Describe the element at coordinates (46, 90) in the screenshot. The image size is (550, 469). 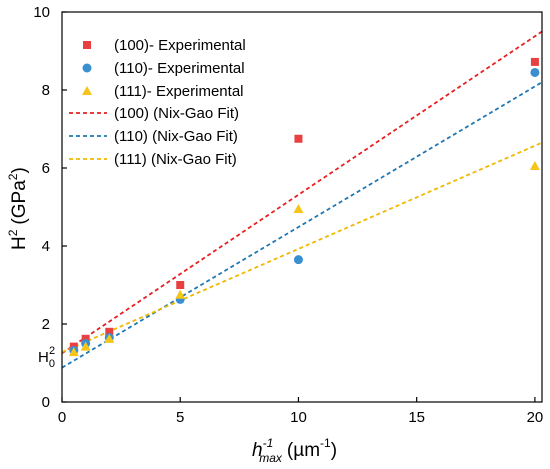
I see `y-tick-label: 8` at that location.